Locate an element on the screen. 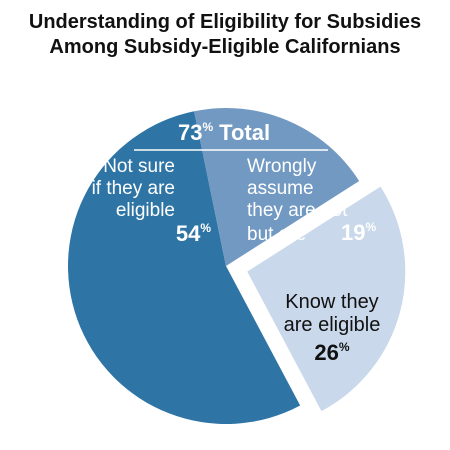 The width and height of the screenshot is (450, 450). slice-2-label-line-4: but are is located at coordinates (276, 234).